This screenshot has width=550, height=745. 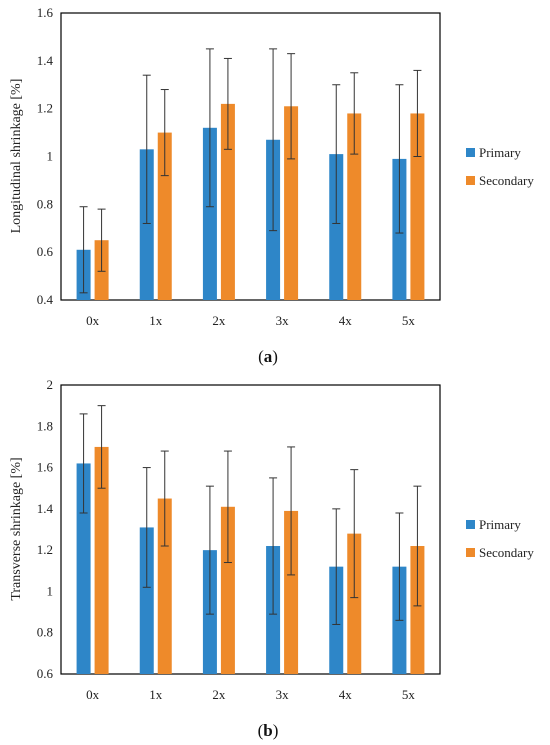 What do you see at coordinates (506, 180) in the screenshot?
I see `legend-label-secondary-a: Secondary` at bounding box center [506, 180].